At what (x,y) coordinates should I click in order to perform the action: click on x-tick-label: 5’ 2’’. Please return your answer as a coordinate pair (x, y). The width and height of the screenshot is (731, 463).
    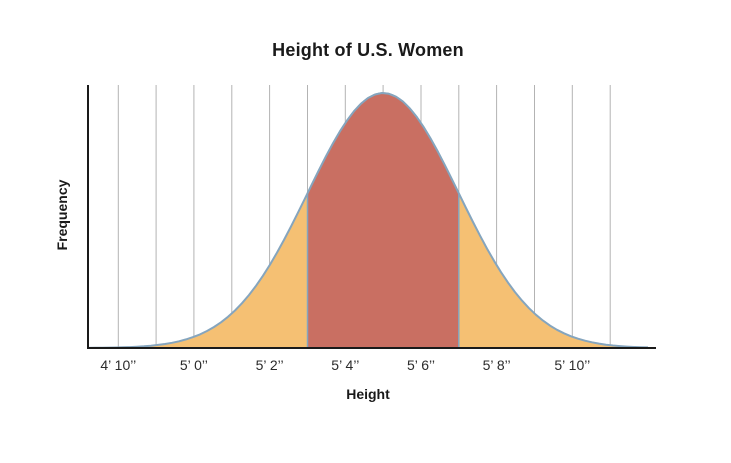
    Looking at the image, I should click on (269, 365).